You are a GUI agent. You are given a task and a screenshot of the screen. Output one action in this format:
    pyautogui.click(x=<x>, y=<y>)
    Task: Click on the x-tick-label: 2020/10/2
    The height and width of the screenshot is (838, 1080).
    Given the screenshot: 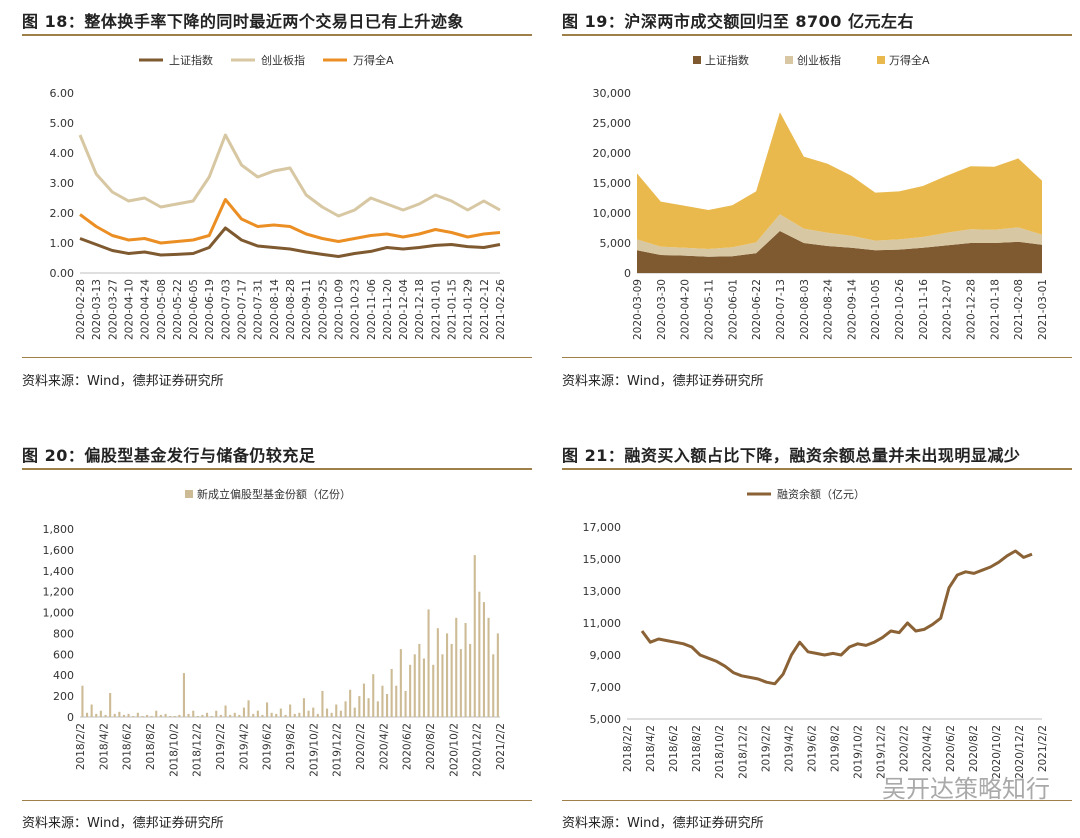 What is the action you would take?
    pyautogui.click(x=997, y=752)
    